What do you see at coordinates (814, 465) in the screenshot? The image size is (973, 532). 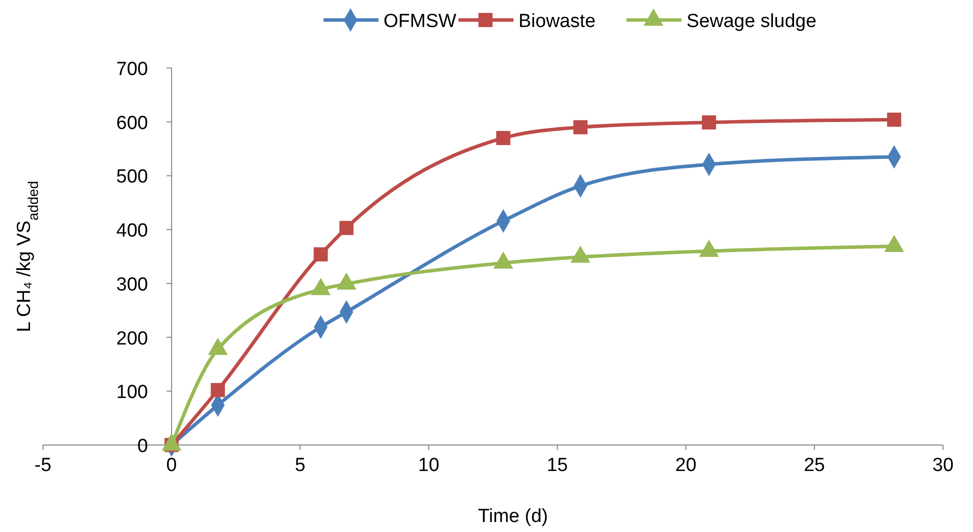 I see `x-tick-label: 25` at bounding box center [814, 465].